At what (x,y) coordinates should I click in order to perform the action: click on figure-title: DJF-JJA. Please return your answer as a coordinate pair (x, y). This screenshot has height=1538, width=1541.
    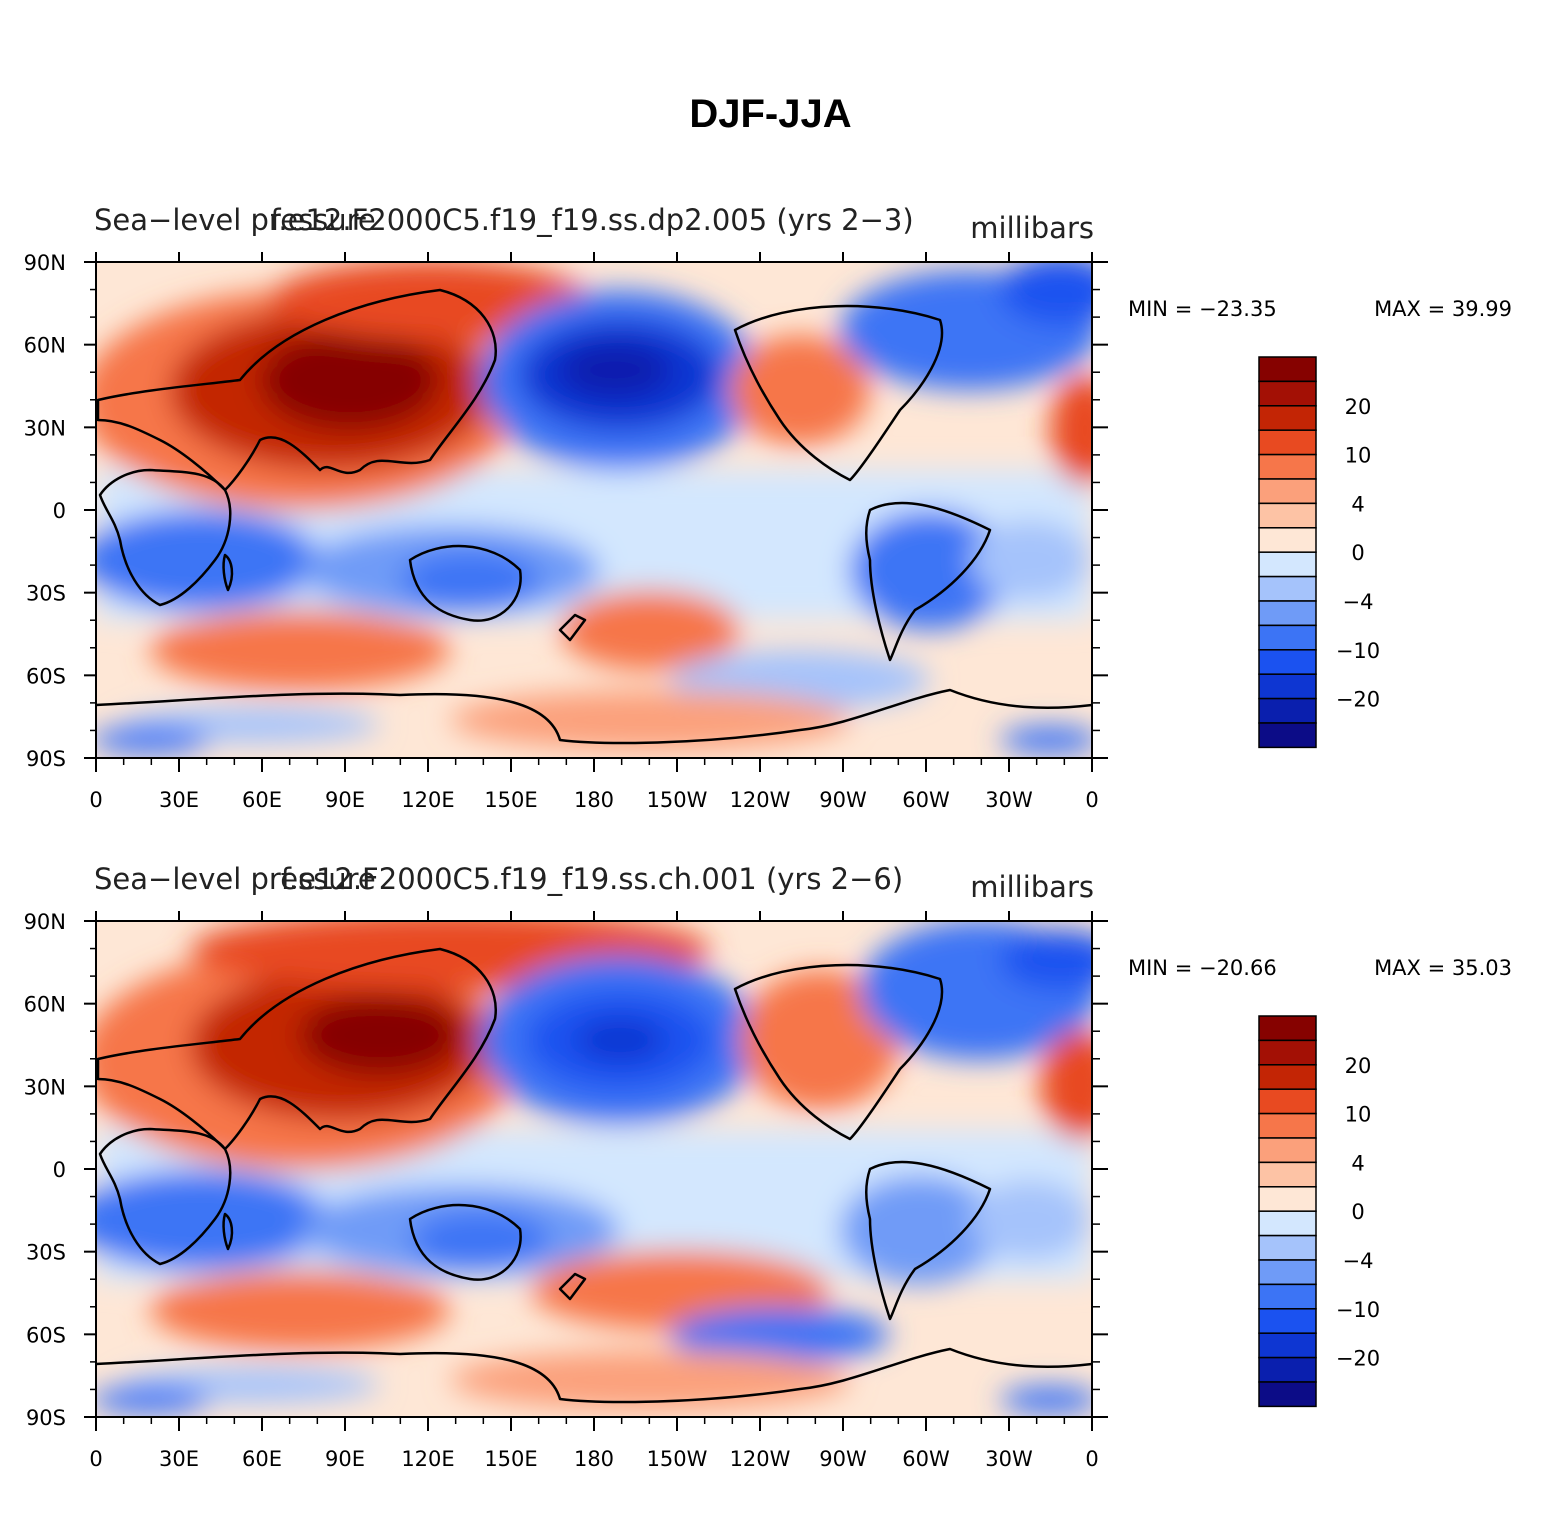
    Looking at the image, I should click on (770, 114).